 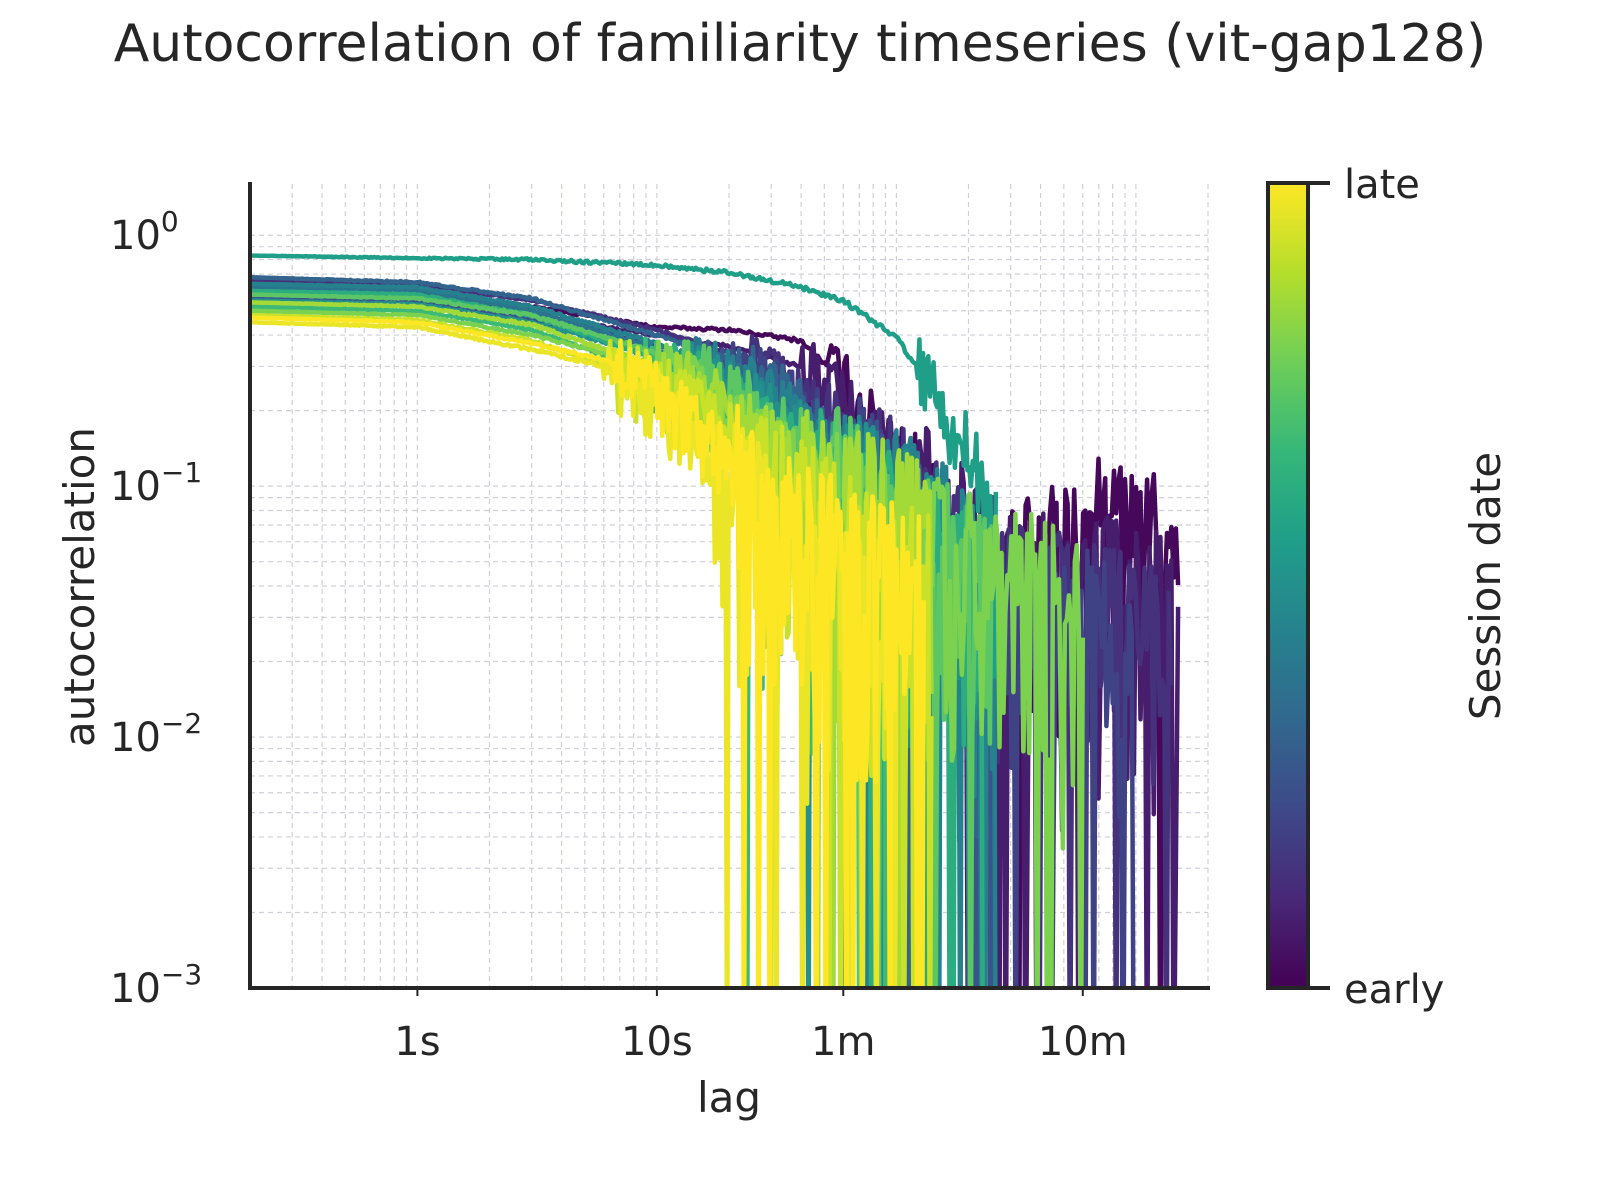 I want to click on colorbar-gradient, so click(x=1288, y=585).